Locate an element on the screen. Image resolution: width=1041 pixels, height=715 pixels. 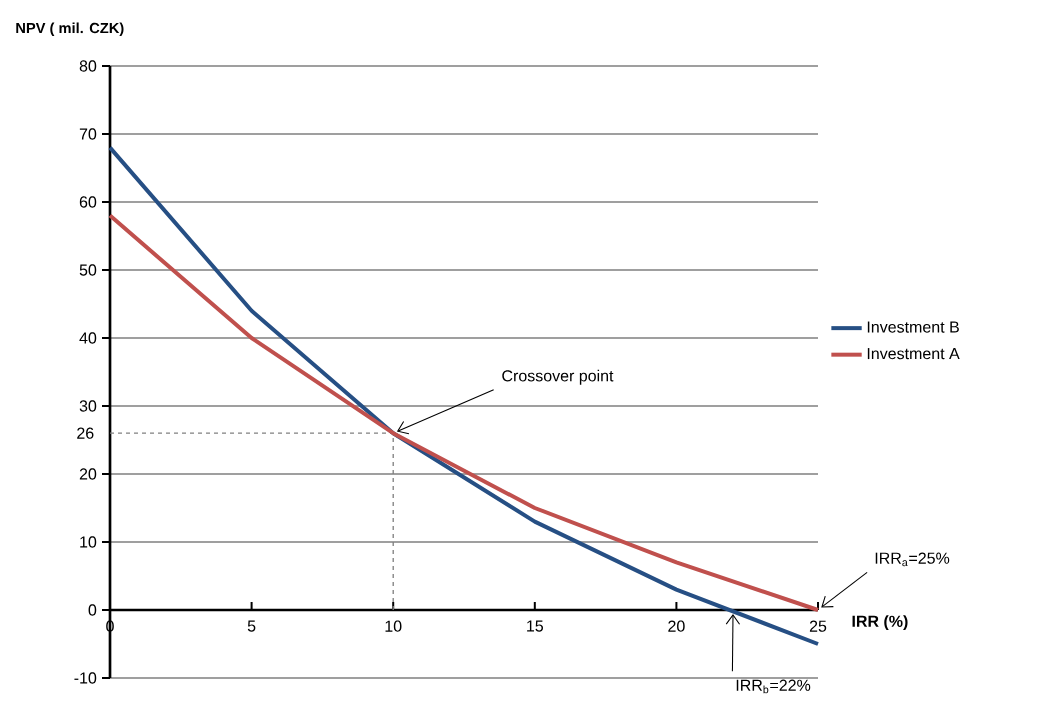
y-tick-label: 80 is located at coordinates (88, 66).